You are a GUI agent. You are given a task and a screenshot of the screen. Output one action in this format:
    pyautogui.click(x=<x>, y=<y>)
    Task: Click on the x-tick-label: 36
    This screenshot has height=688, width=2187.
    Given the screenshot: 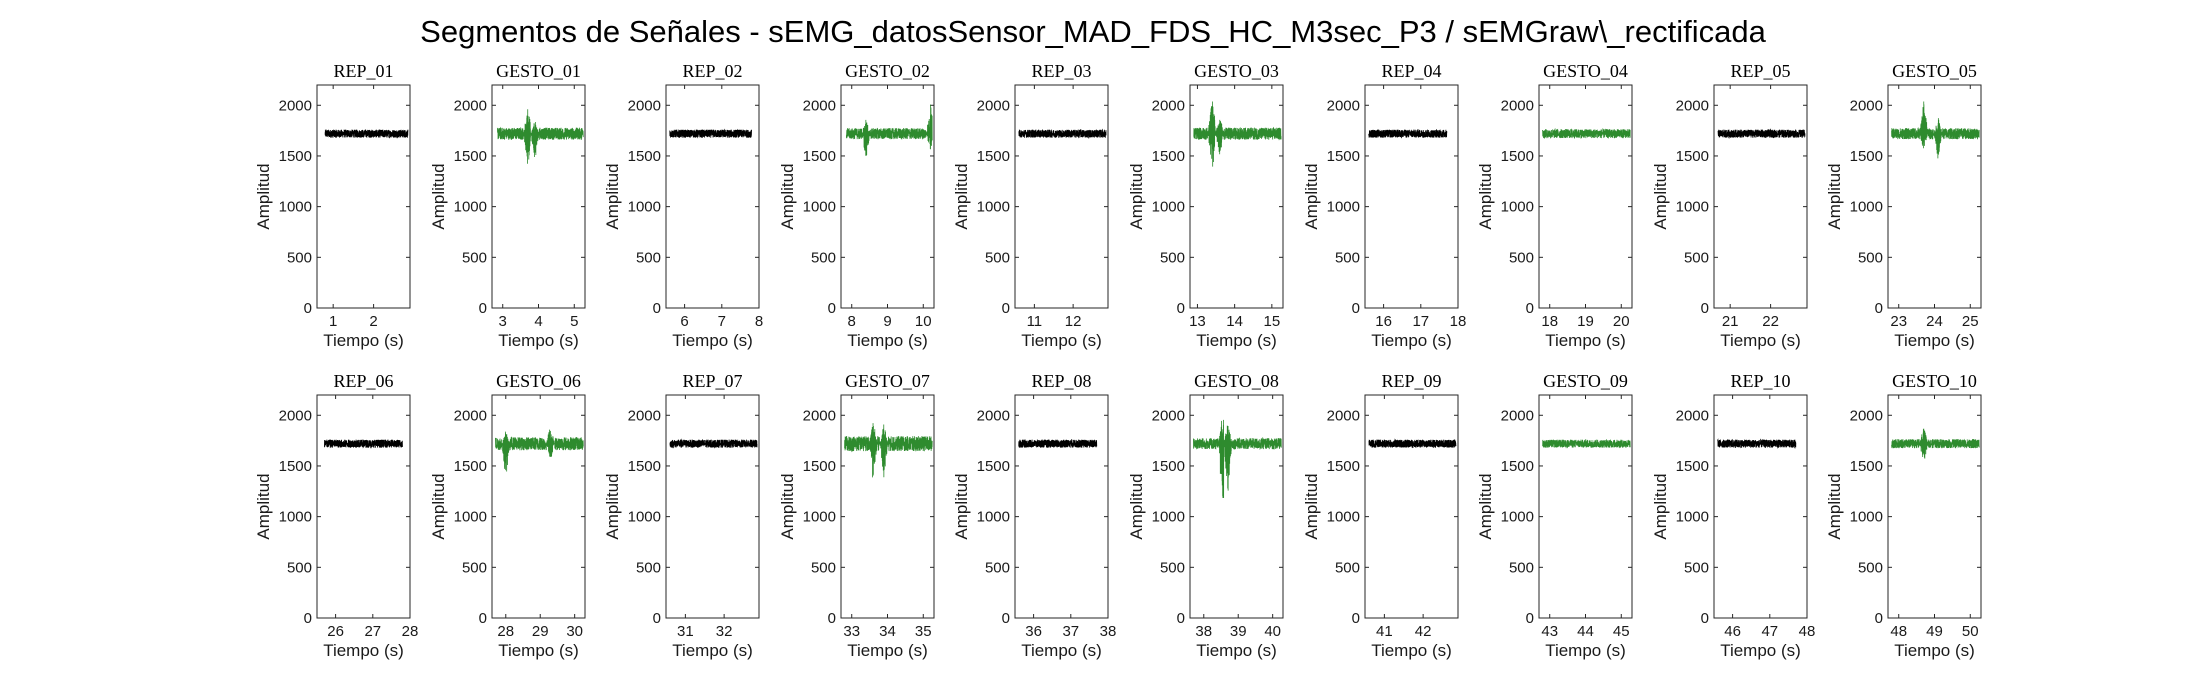 What is the action you would take?
    pyautogui.click(x=1033, y=631)
    